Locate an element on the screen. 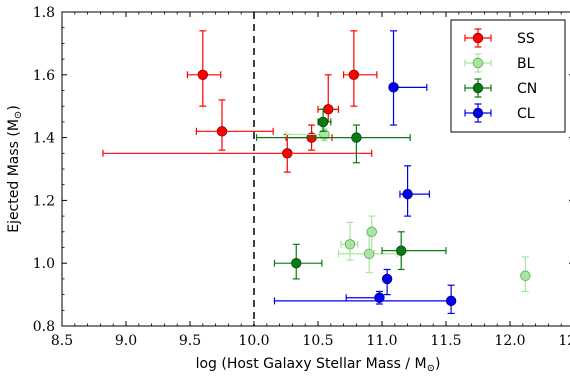 This screenshot has height=377, width=570. y-tick-label: 1.8 is located at coordinates (44, 13).